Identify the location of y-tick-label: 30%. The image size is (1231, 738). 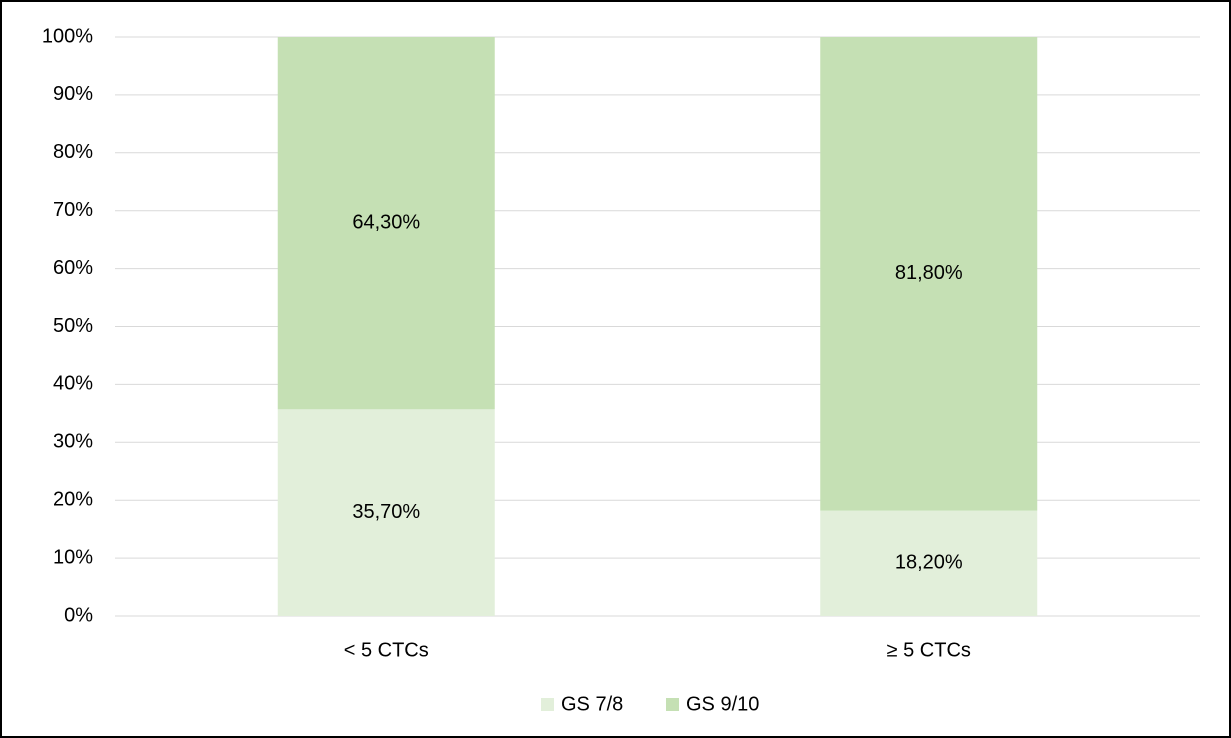
(73, 442).